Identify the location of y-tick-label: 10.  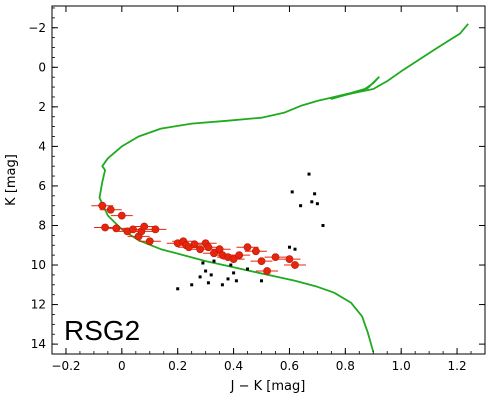
(38, 265).